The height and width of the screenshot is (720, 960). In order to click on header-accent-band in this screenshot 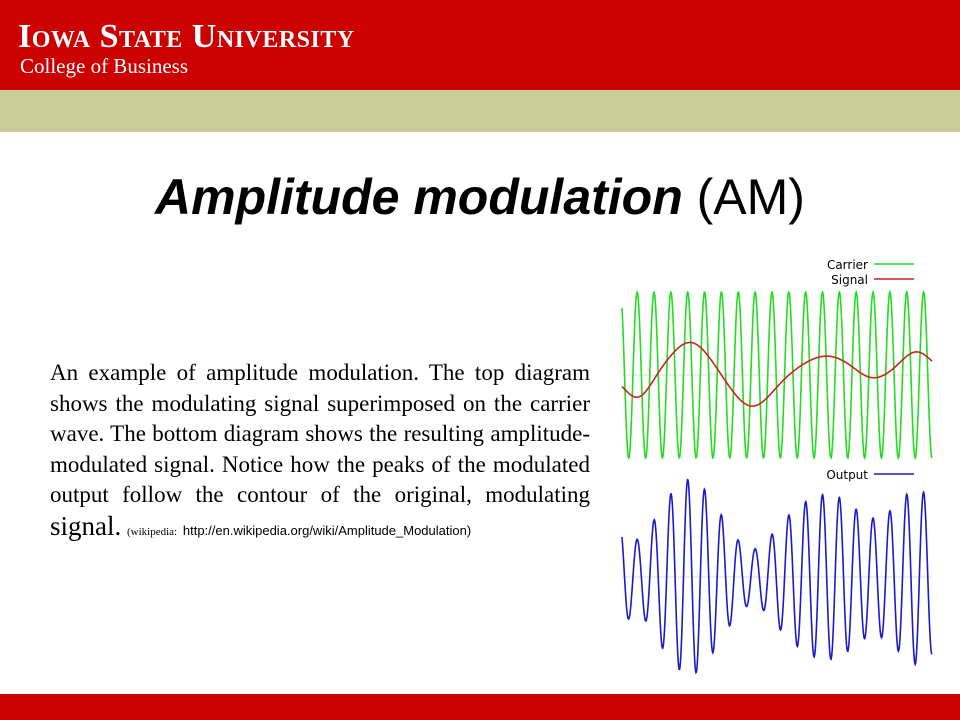, I will do `click(480, 111)`.